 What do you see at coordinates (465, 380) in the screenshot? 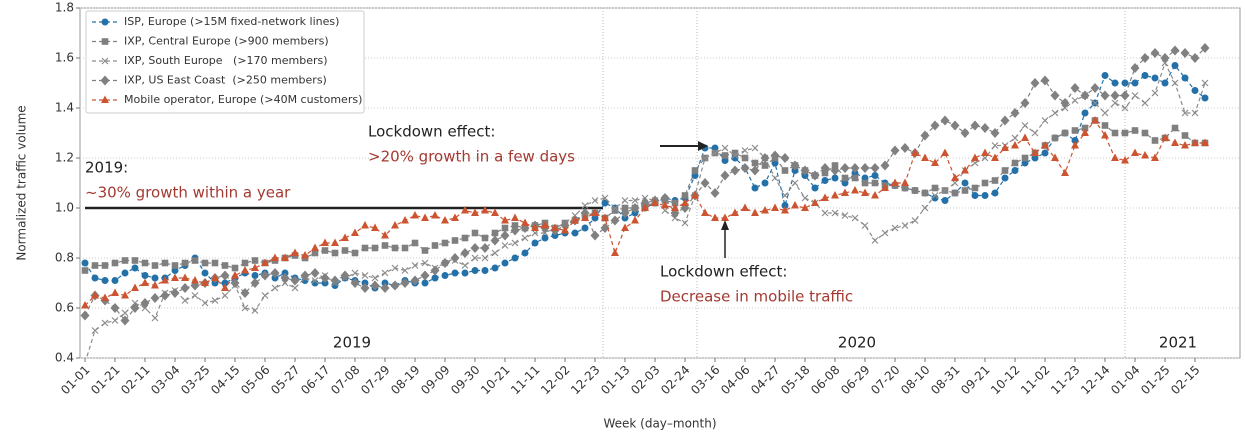
I see `x-tick-label: 09-30` at bounding box center [465, 380].